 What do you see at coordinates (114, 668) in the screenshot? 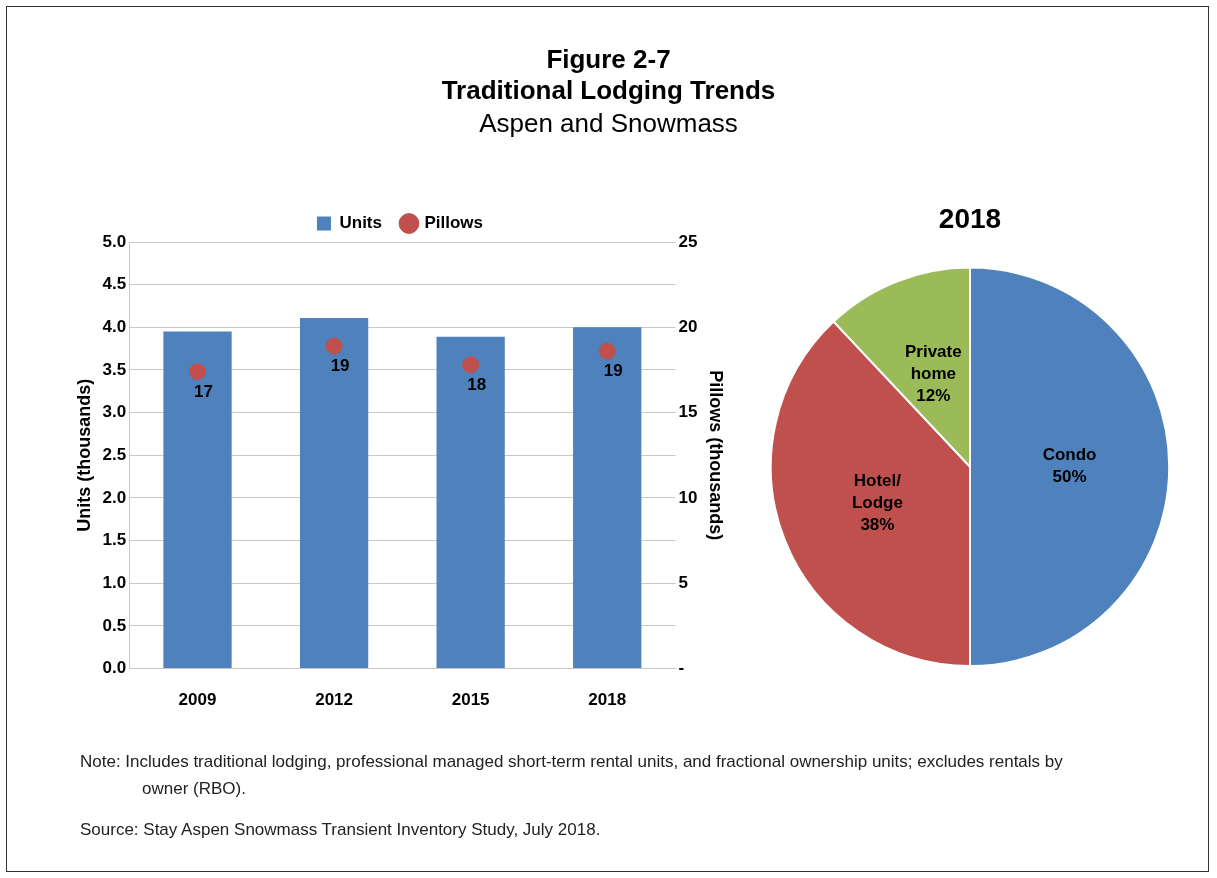
I see `y-tick-label: 0.0` at bounding box center [114, 668].